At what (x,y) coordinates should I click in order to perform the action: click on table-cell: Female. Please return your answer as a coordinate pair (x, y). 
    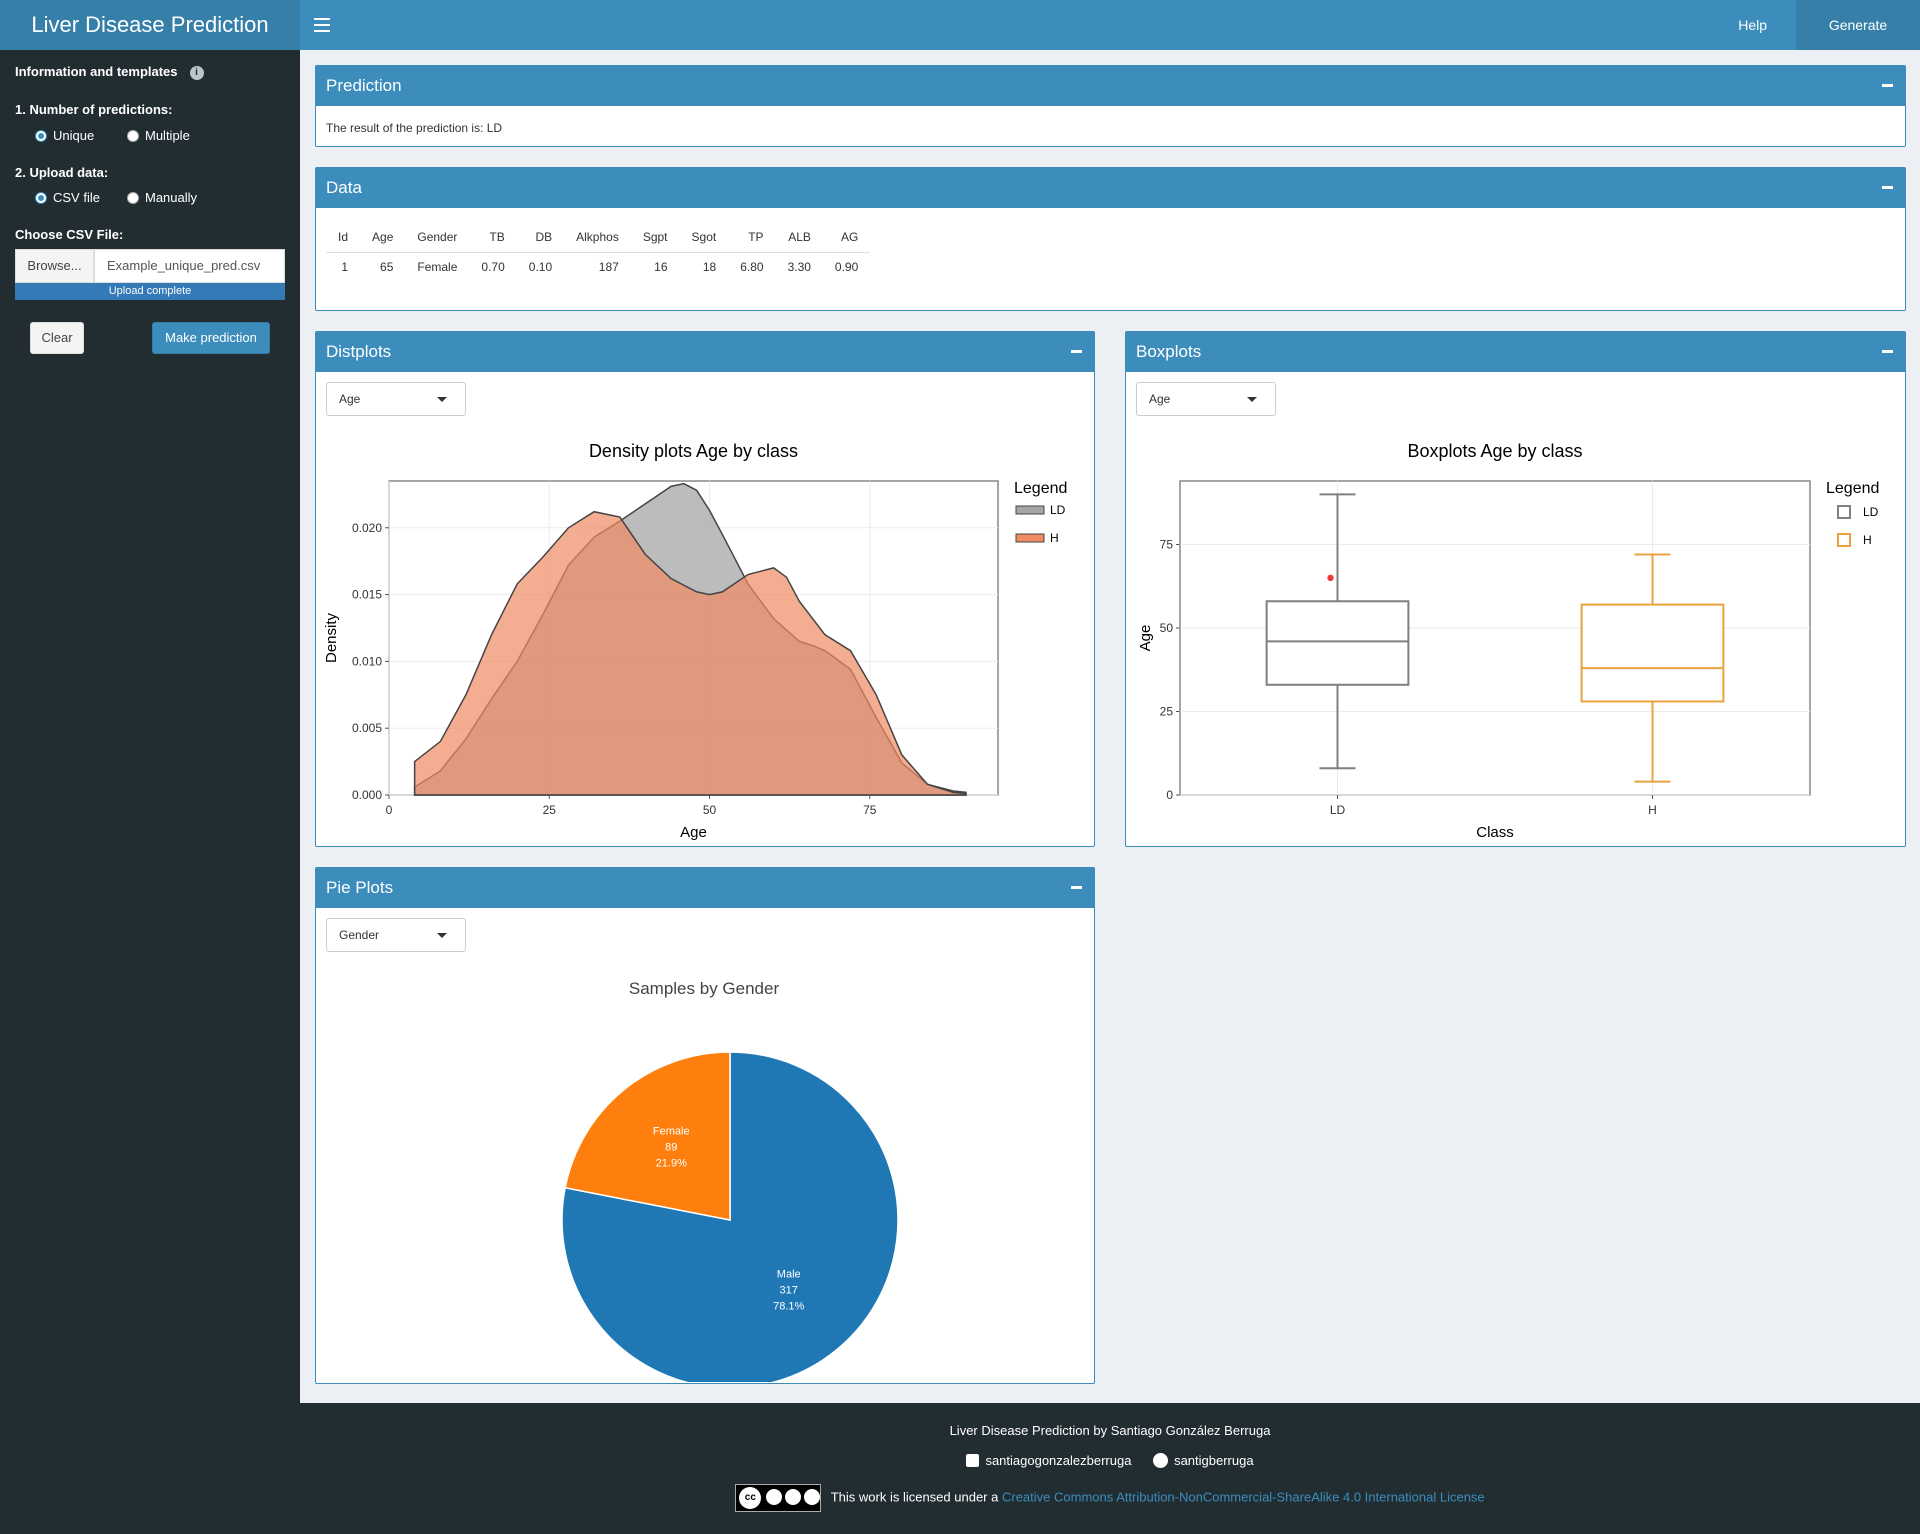
    Looking at the image, I should click on (437, 267).